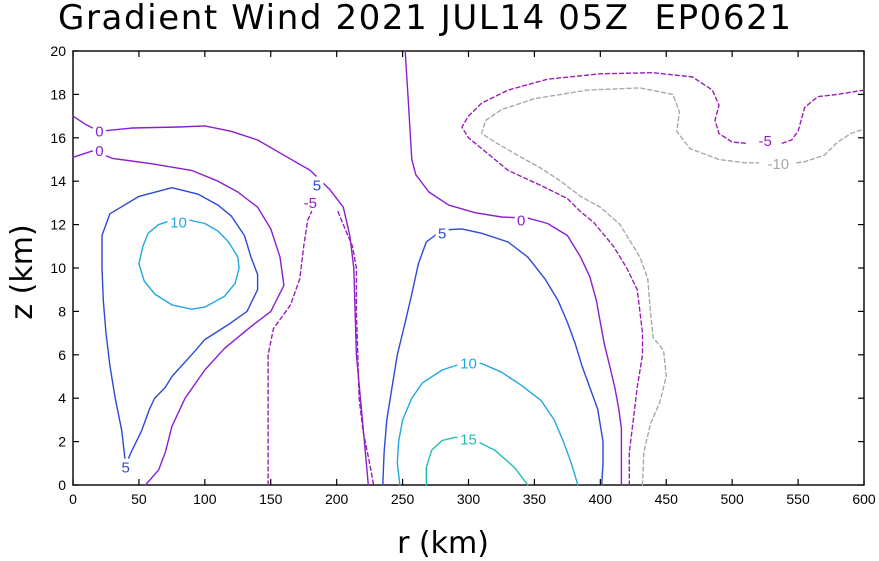 The image size is (879, 561). I want to click on y-tick-label: 8, so click(62, 311).